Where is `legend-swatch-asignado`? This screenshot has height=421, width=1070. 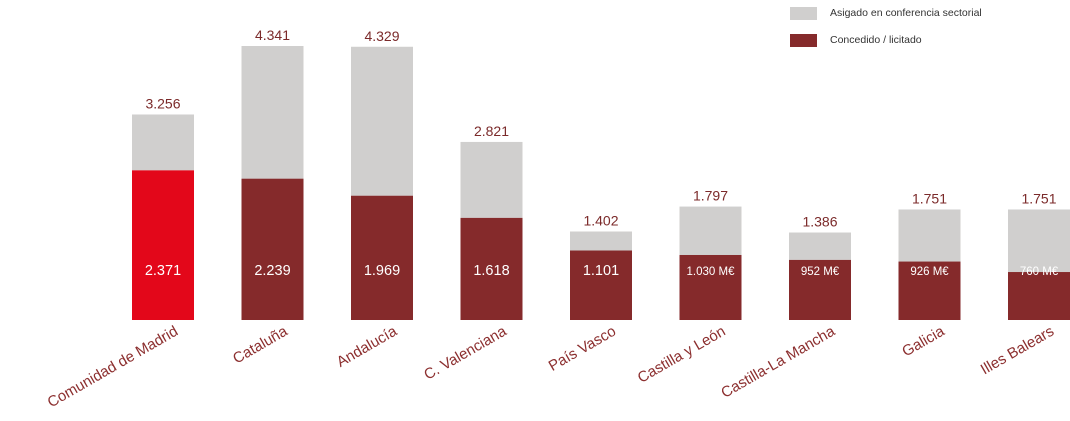 legend-swatch-asignado is located at coordinates (803, 13).